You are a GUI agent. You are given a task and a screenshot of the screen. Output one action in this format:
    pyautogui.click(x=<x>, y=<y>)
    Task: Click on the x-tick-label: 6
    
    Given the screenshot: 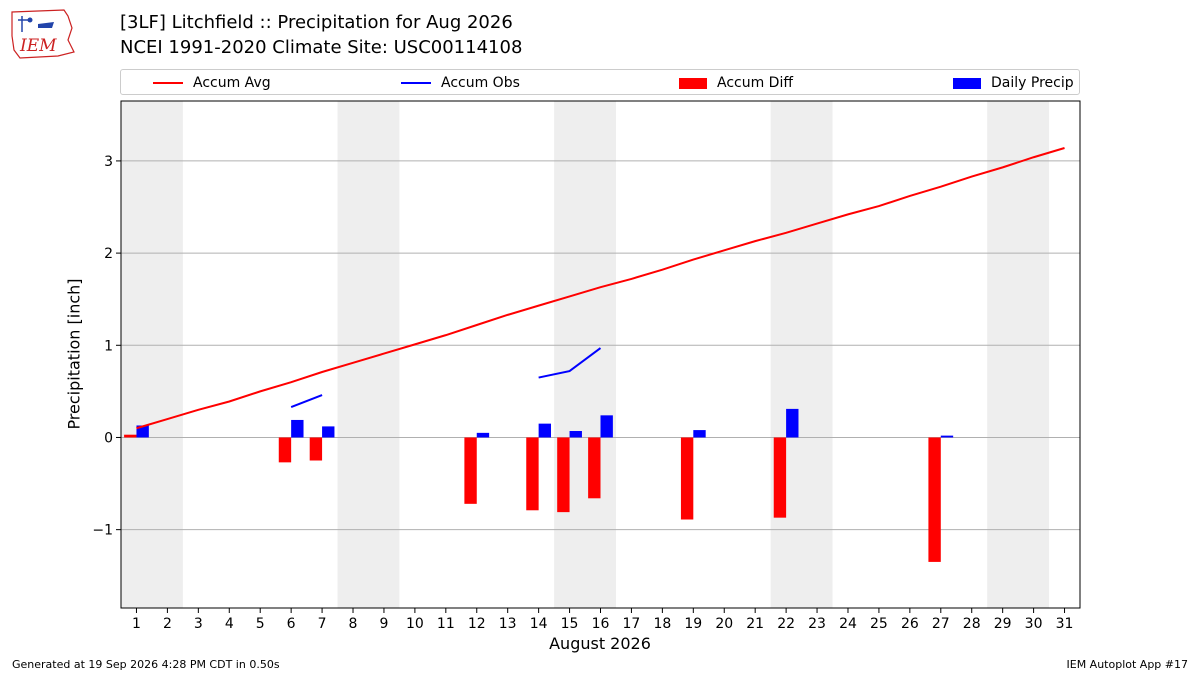 What is the action you would take?
    pyautogui.click(x=291, y=624)
    